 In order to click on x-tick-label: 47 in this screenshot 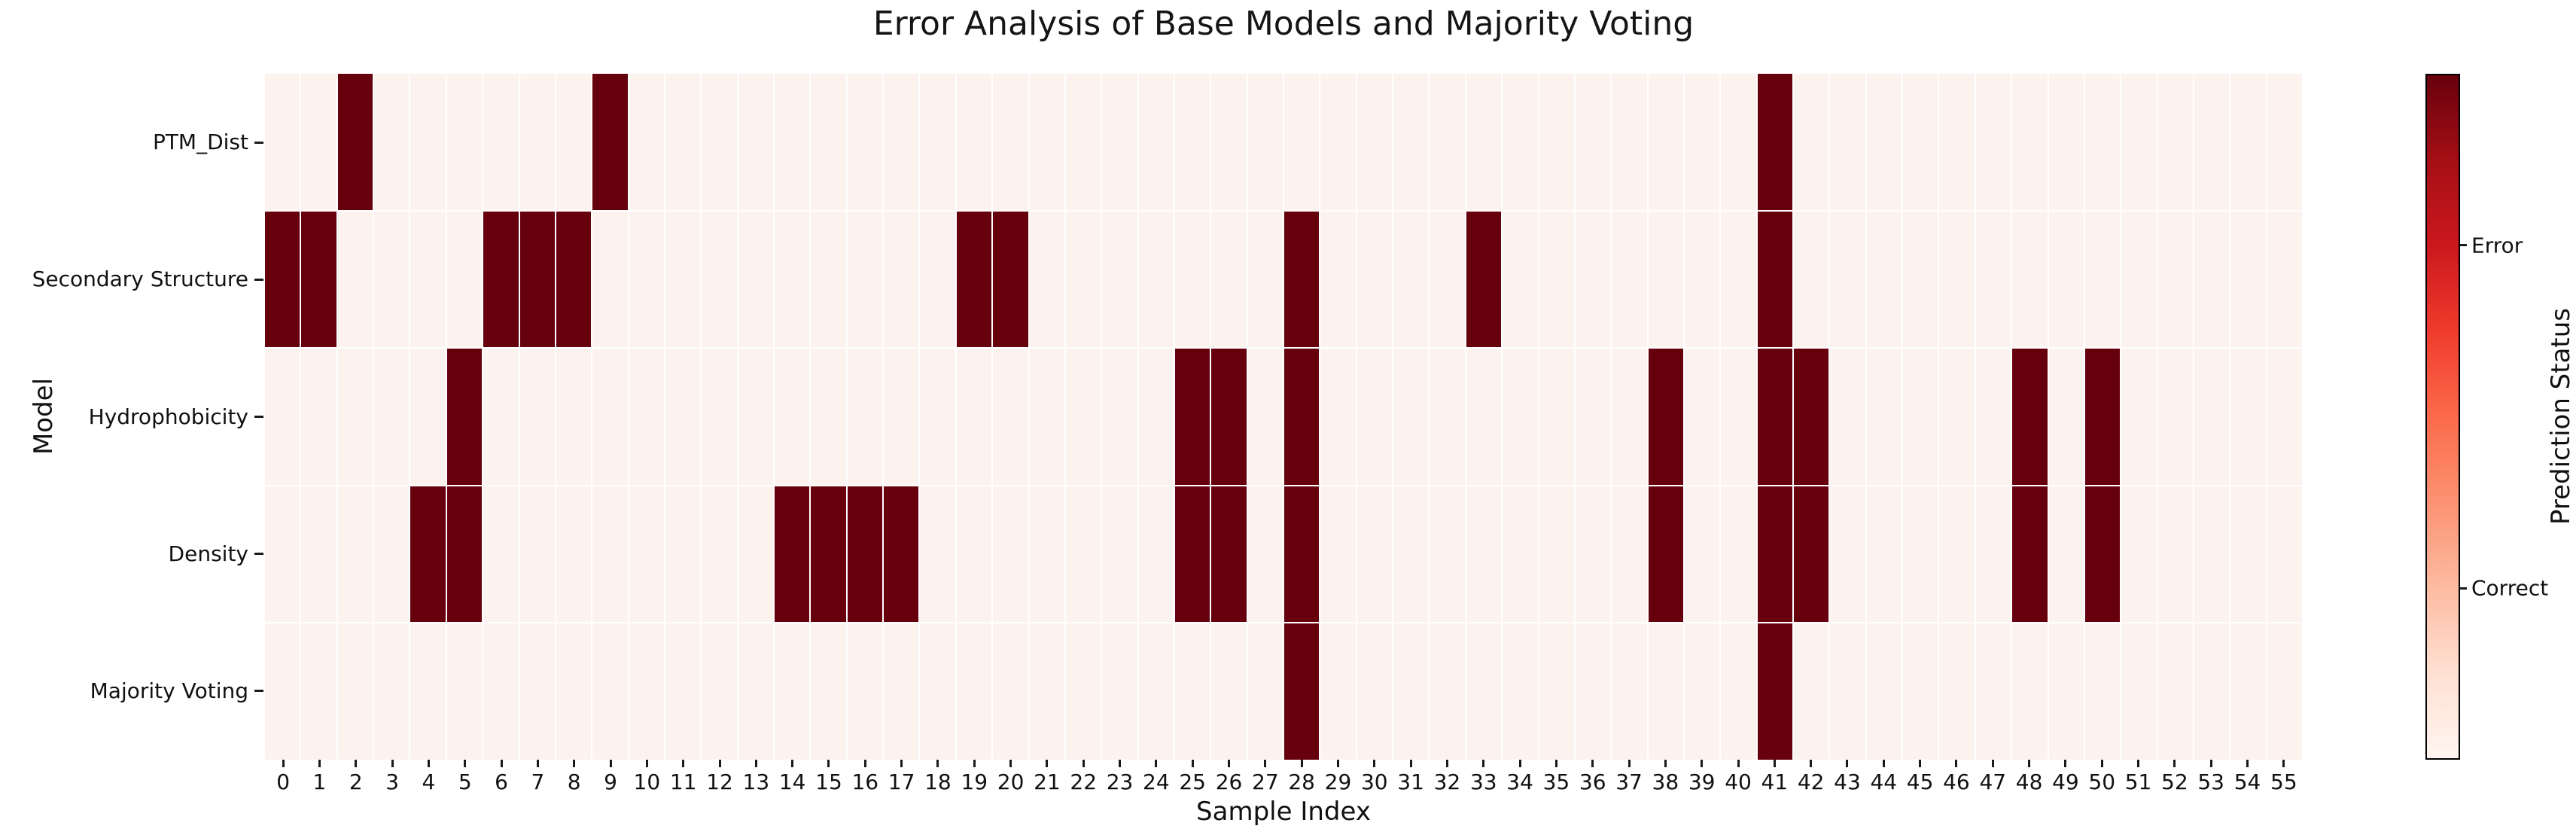, I will do `click(1993, 781)`.